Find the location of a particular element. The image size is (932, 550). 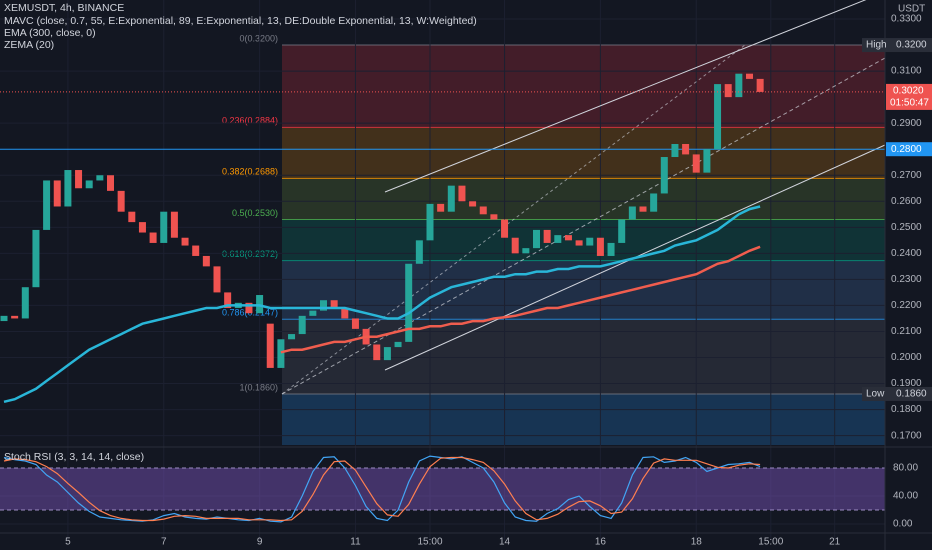

y-tick-label: 0.2500 is located at coordinates (906, 227).